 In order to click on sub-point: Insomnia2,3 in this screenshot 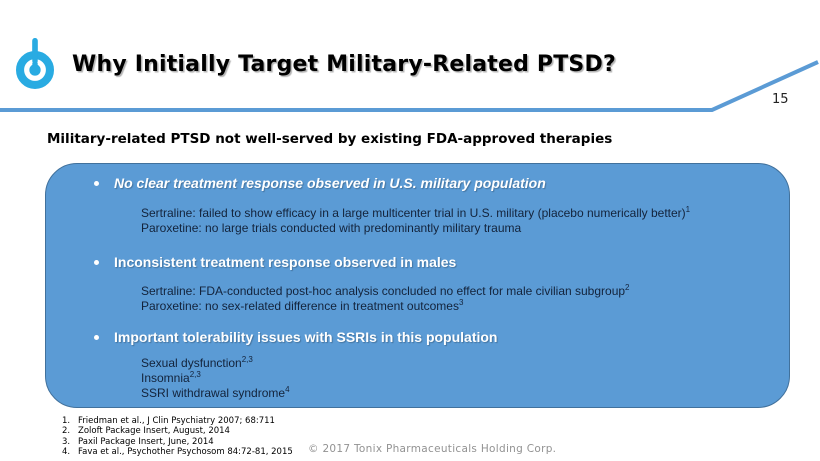, I will do `click(171, 378)`.